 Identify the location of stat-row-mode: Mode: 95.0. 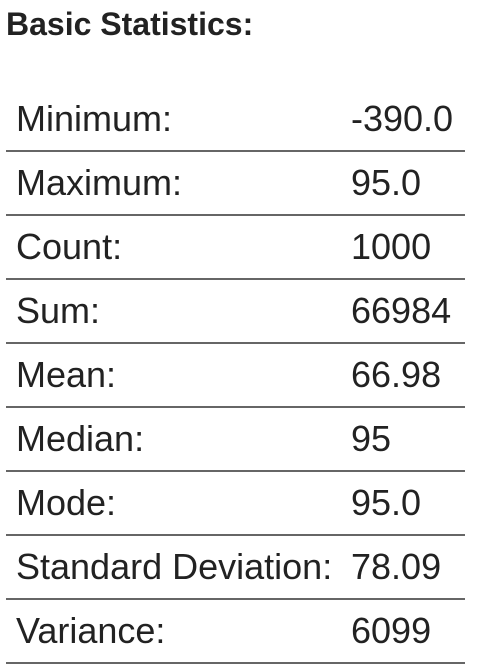
(235, 503).